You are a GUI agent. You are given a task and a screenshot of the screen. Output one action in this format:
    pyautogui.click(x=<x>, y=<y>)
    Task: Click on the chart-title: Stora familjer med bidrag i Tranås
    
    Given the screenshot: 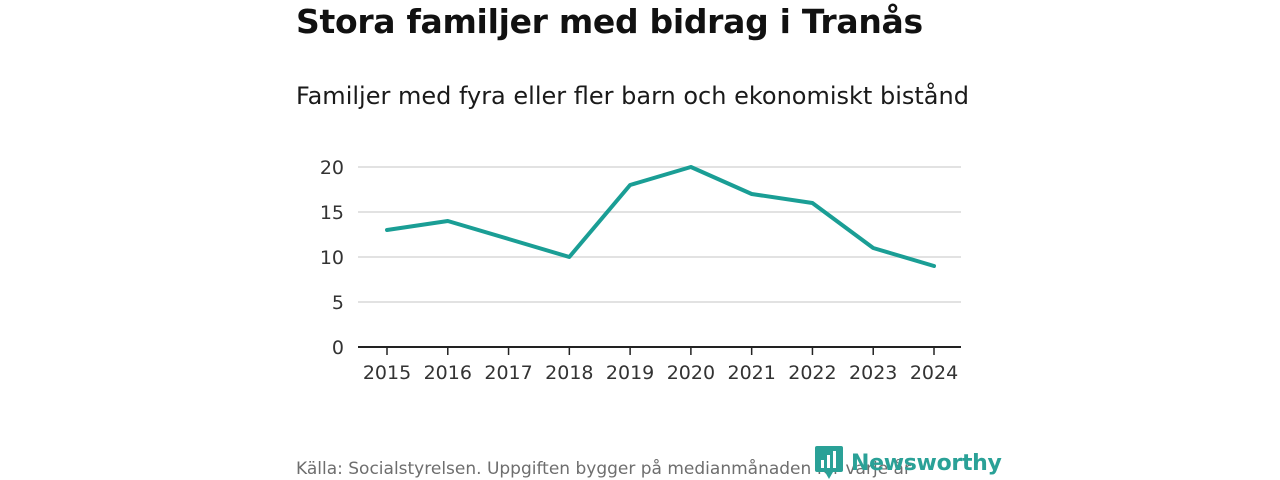 What is the action you would take?
    pyautogui.click(x=609, y=21)
    